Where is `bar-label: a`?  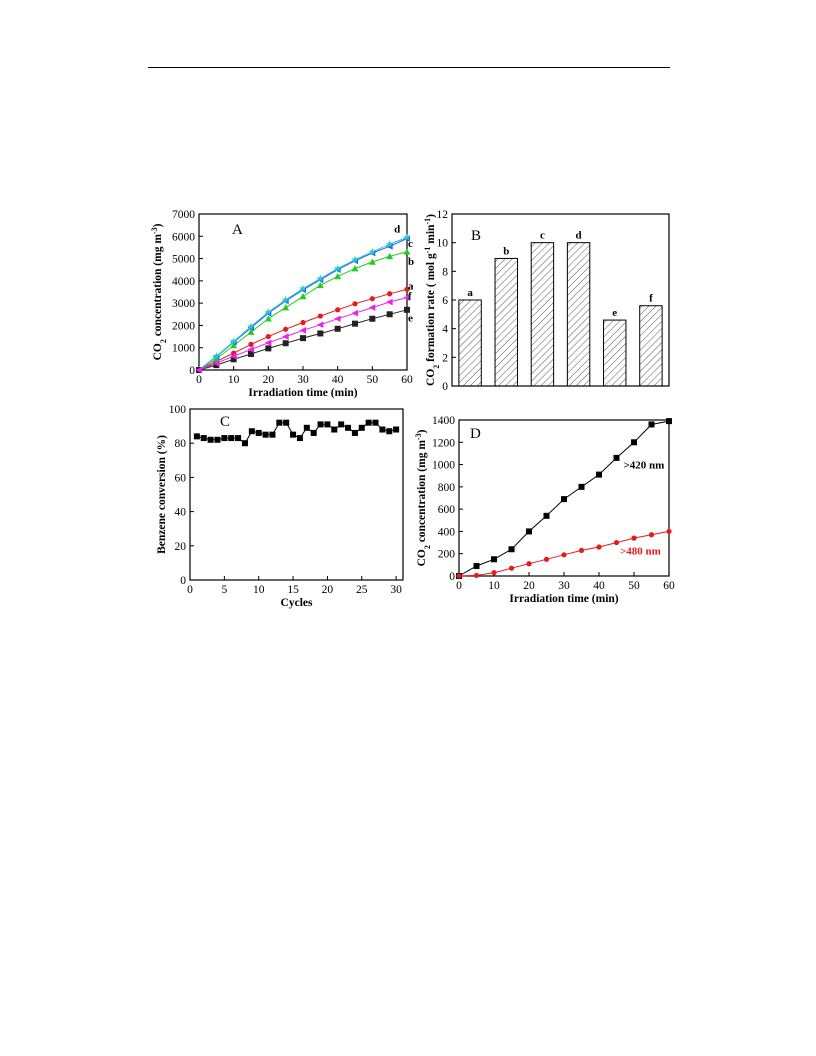 bar-label: a is located at coordinates (470, 293).